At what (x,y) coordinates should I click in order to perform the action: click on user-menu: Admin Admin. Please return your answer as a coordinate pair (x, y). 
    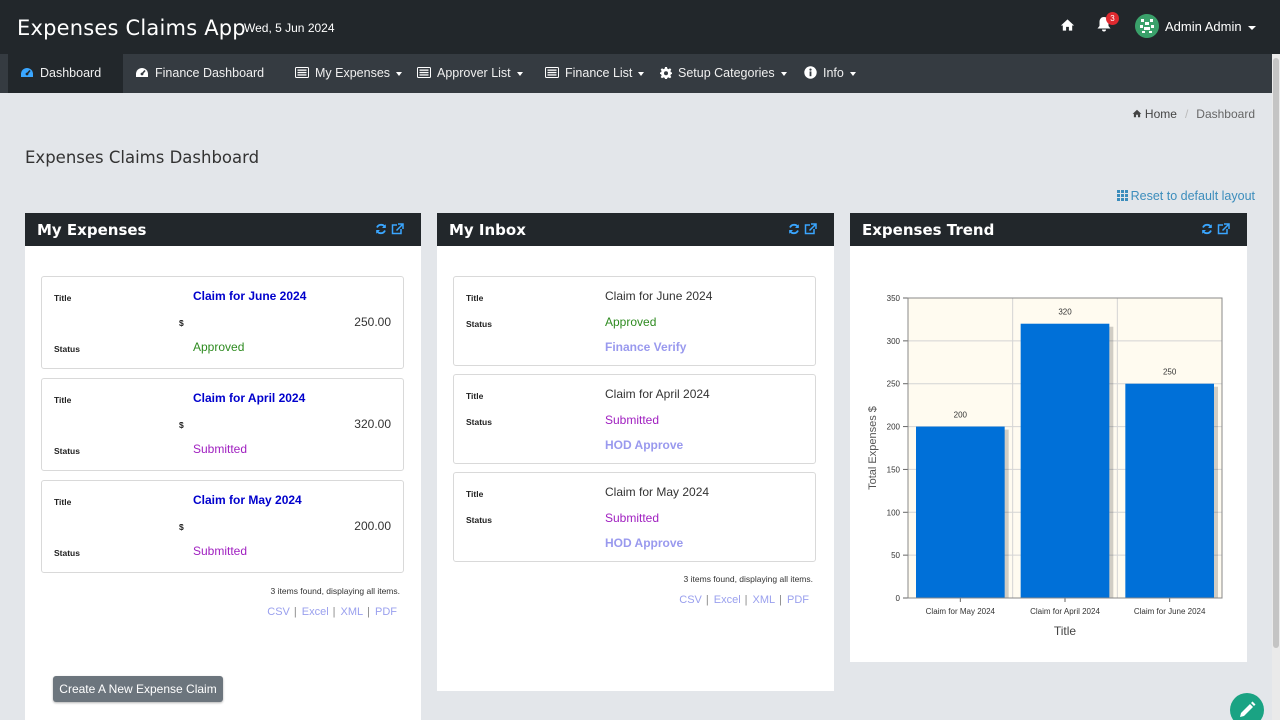
    Looking at the image, I should click on (1210, 26).